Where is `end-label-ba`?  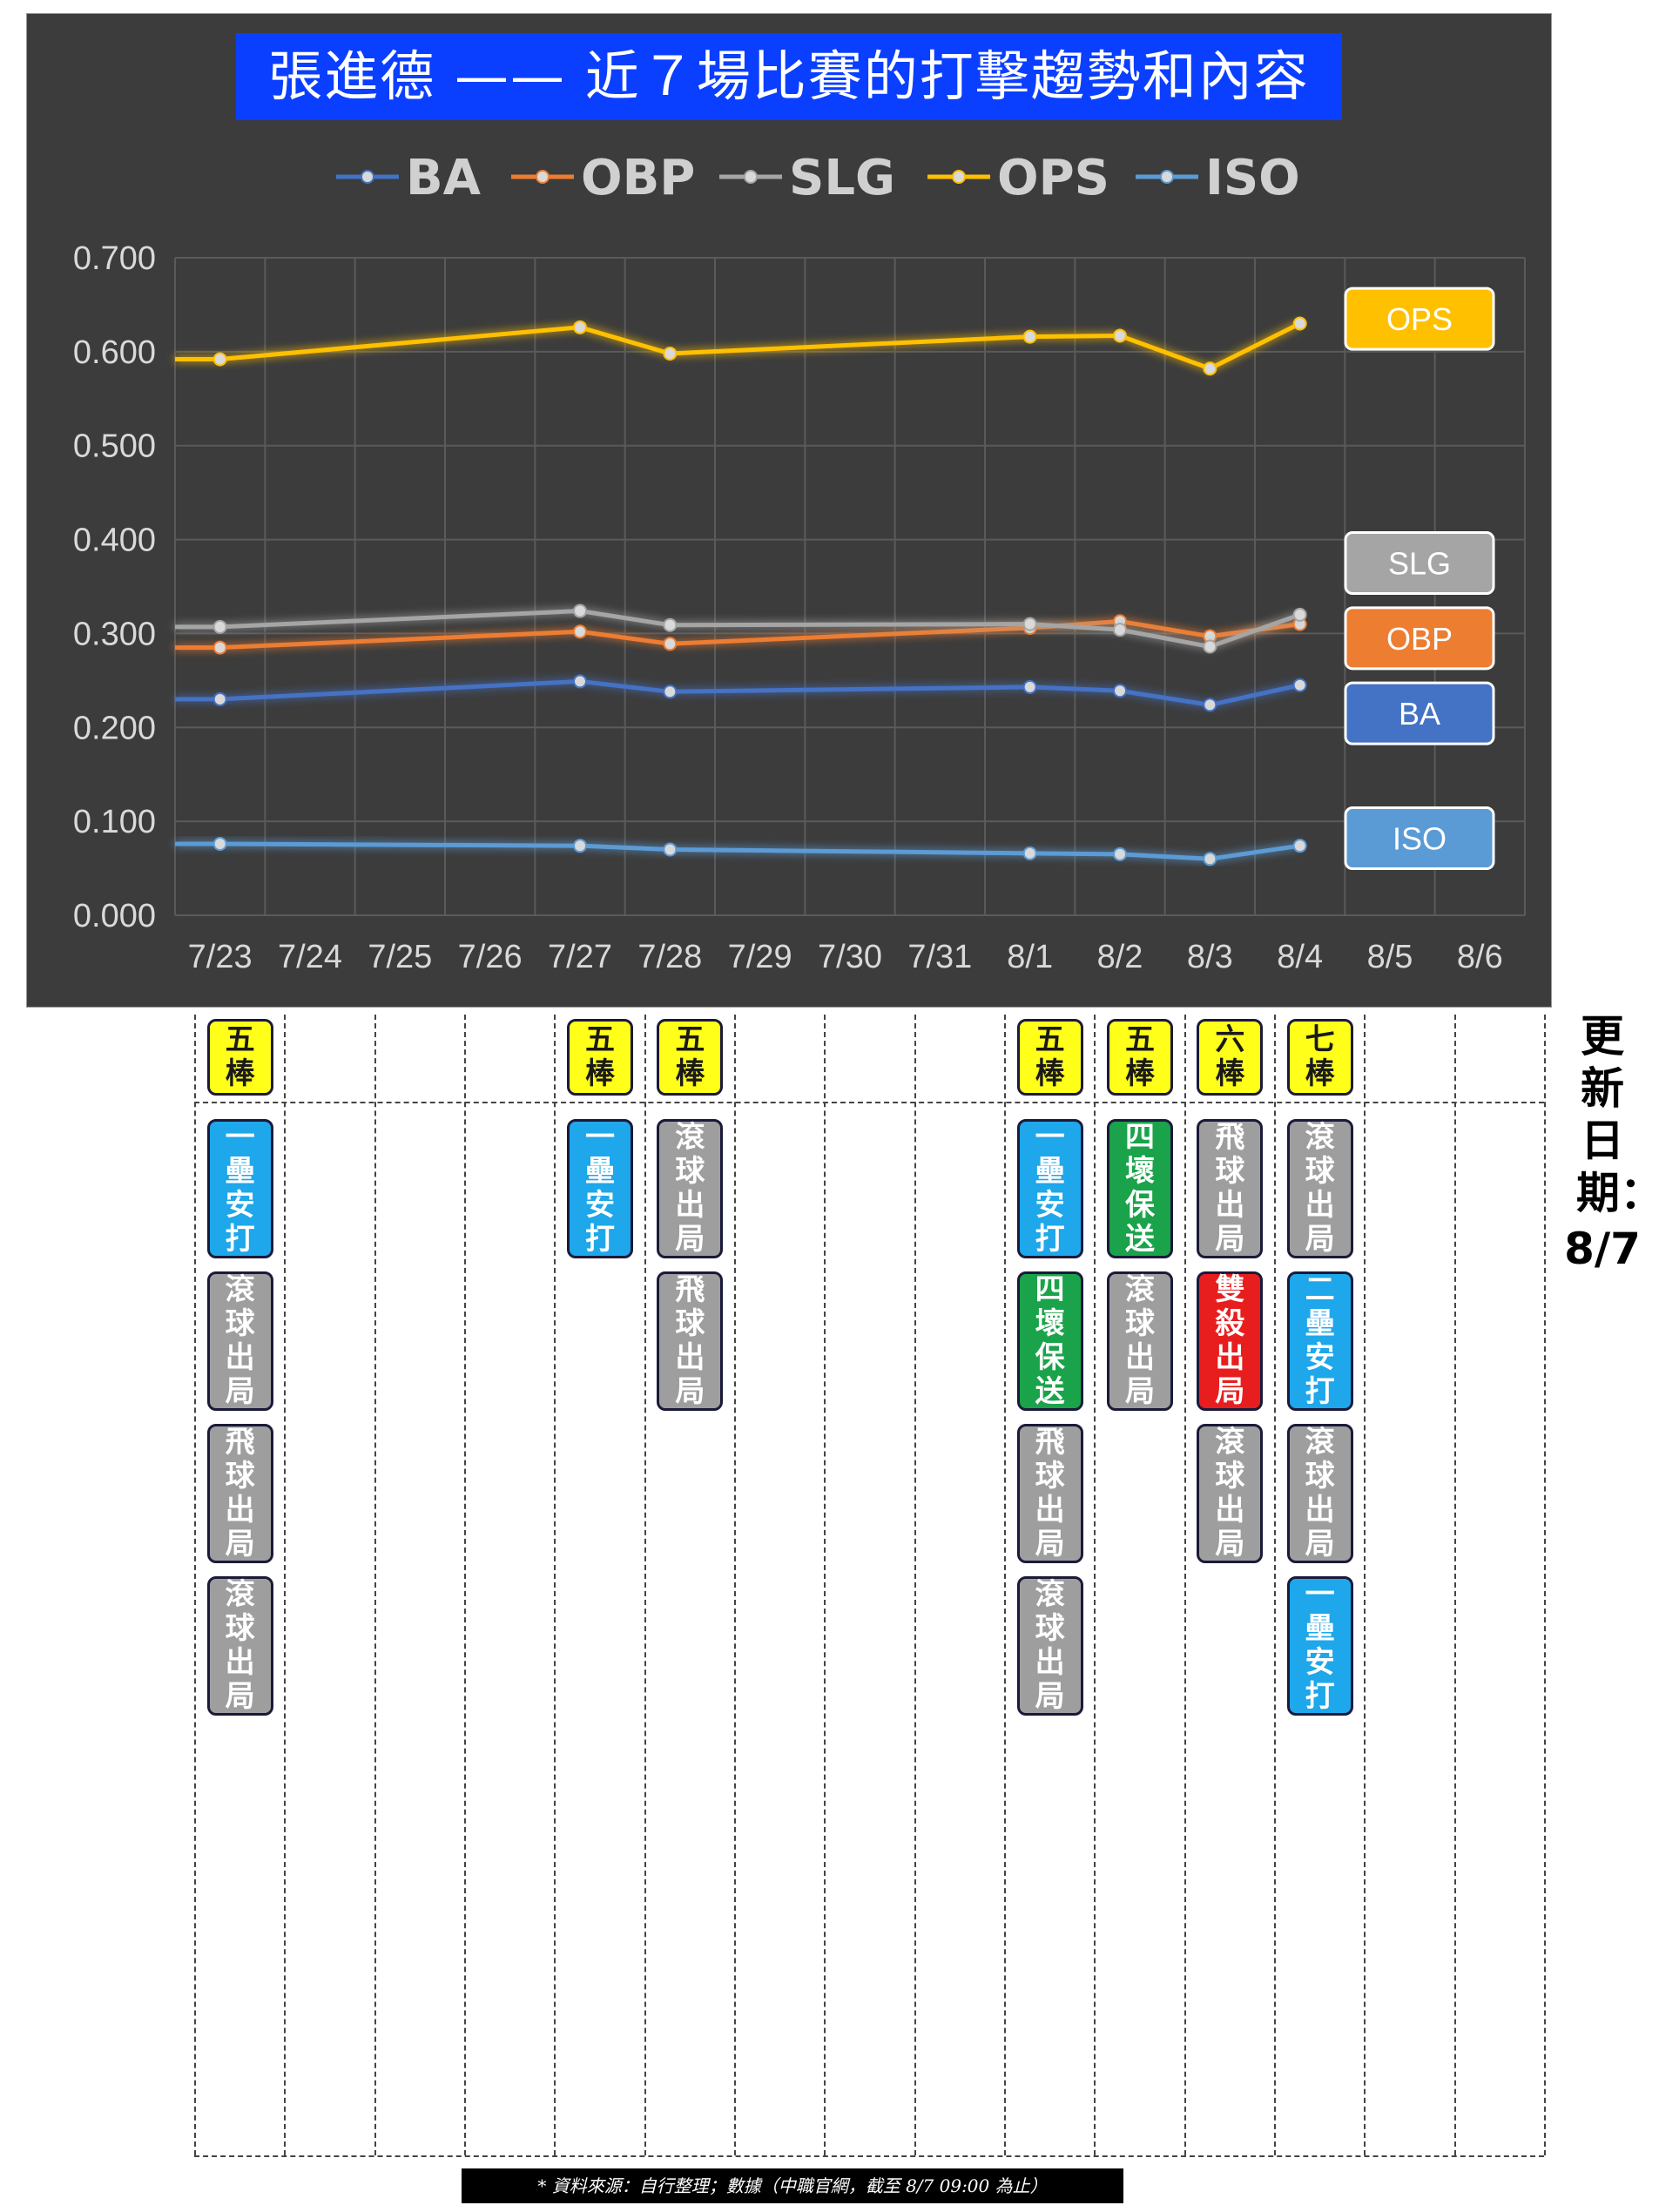
end-label-ba is located at coordinates (1419, 713).